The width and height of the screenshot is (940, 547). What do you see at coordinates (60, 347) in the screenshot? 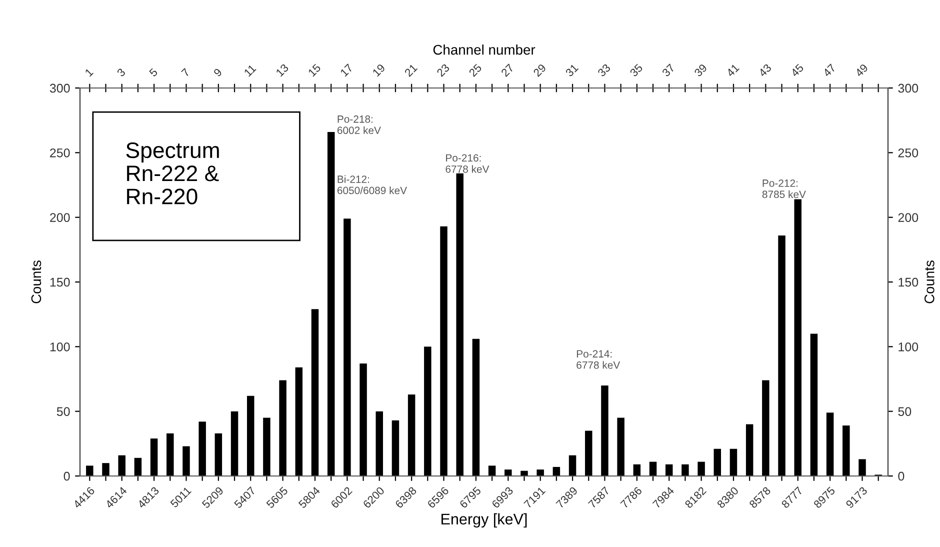
I see `y-tick-label: 100` at bounding box center [60, 347].